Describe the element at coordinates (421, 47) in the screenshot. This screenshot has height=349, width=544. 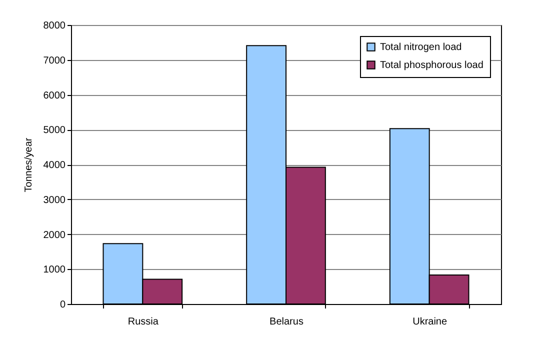
I see `legend-label: Total nitrogen load` at that location.